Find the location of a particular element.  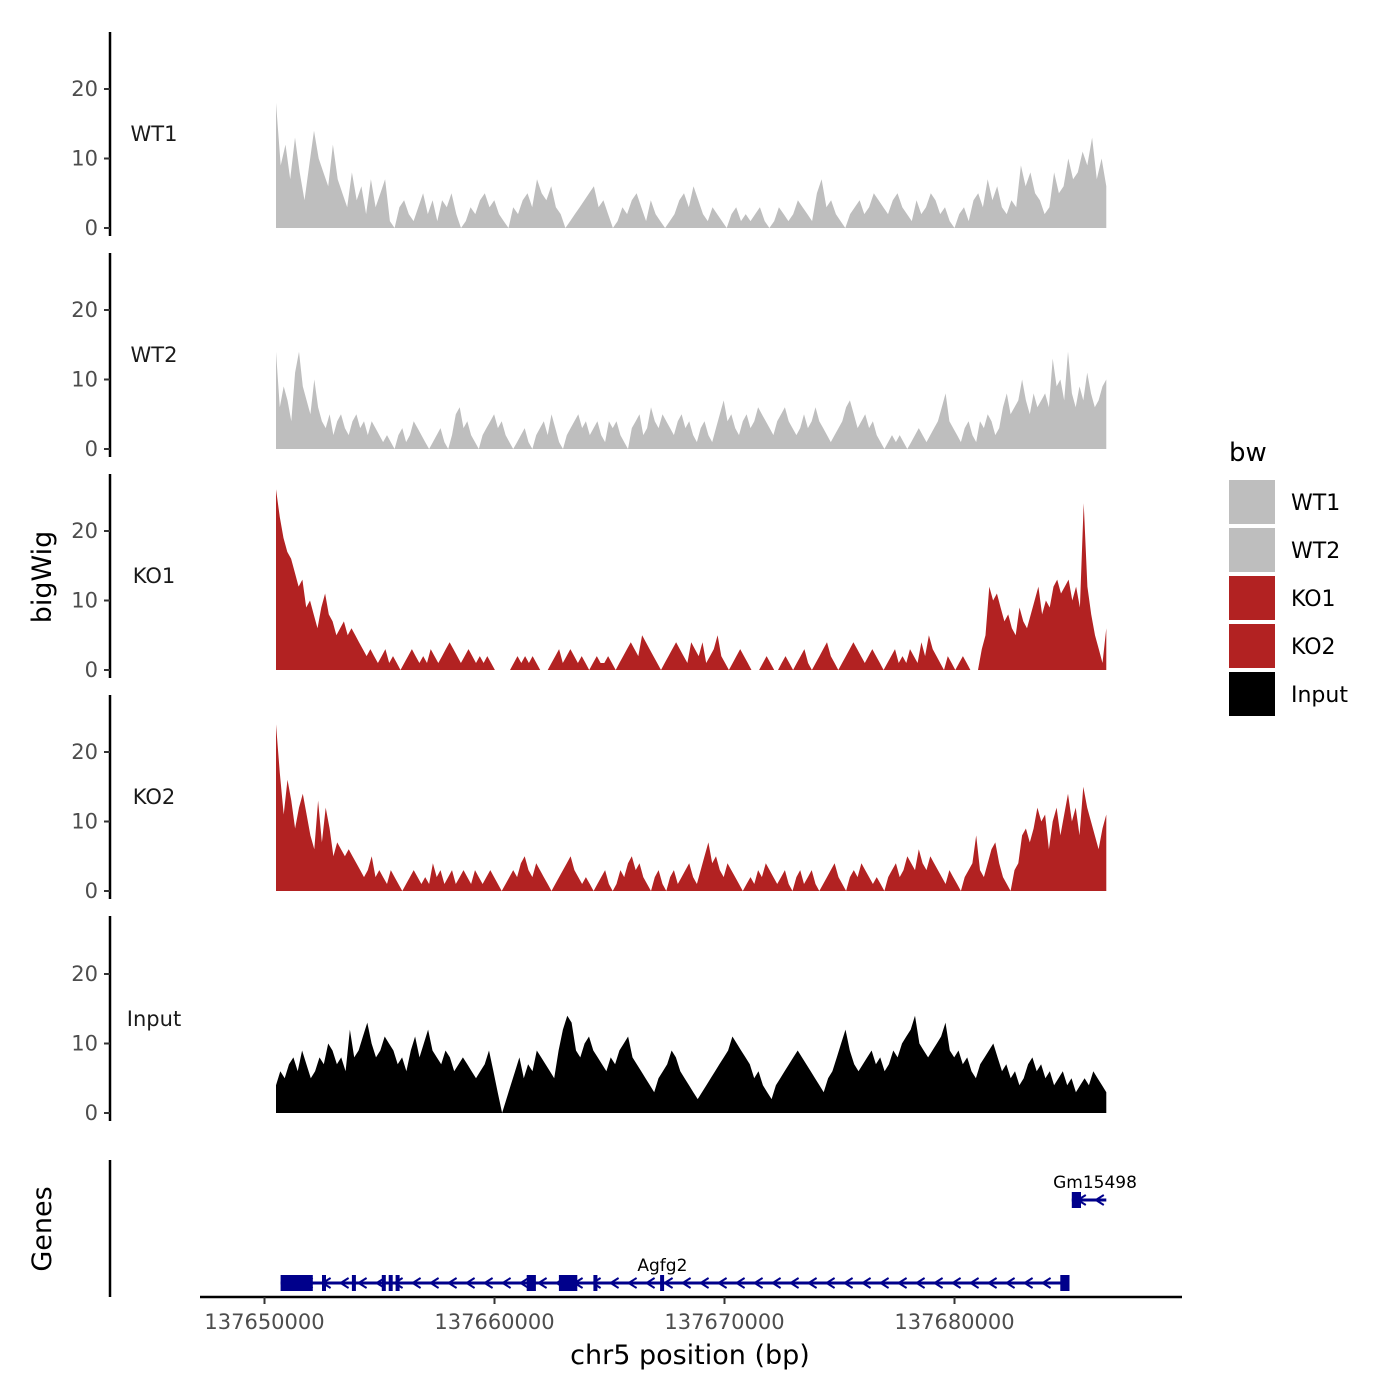

strand-chevron-gm15498 is located at coordinates (1099, 1200).